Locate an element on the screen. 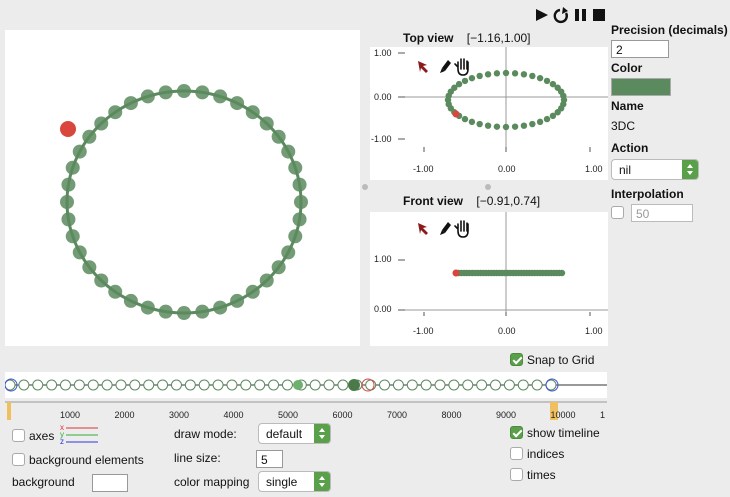  interpolation-input: 50 is located at coordinates (662, 213).